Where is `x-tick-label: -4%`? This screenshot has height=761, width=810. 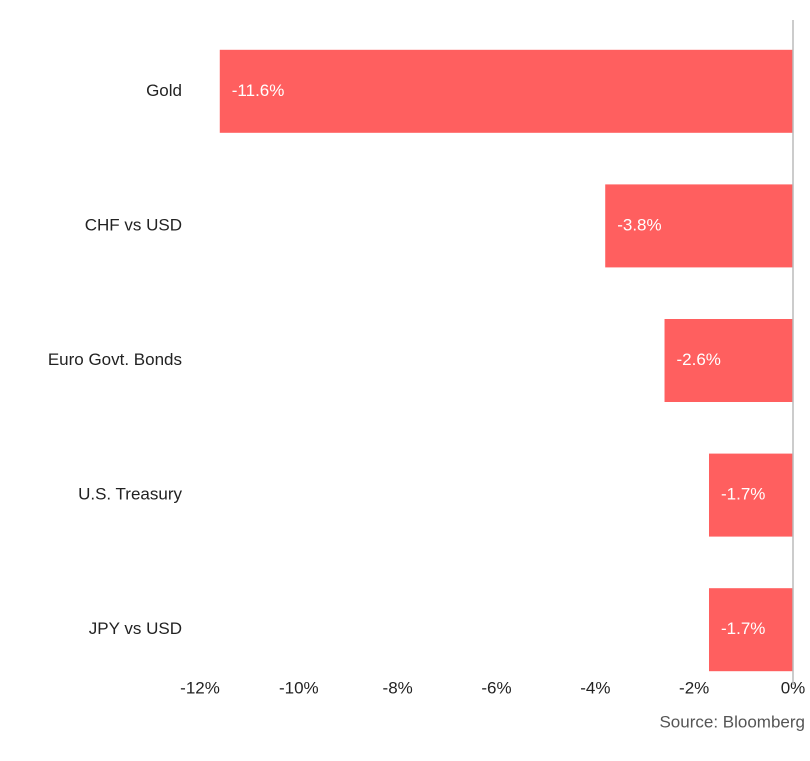 x-tick-label: -4% is located at coordinates (595, 687).